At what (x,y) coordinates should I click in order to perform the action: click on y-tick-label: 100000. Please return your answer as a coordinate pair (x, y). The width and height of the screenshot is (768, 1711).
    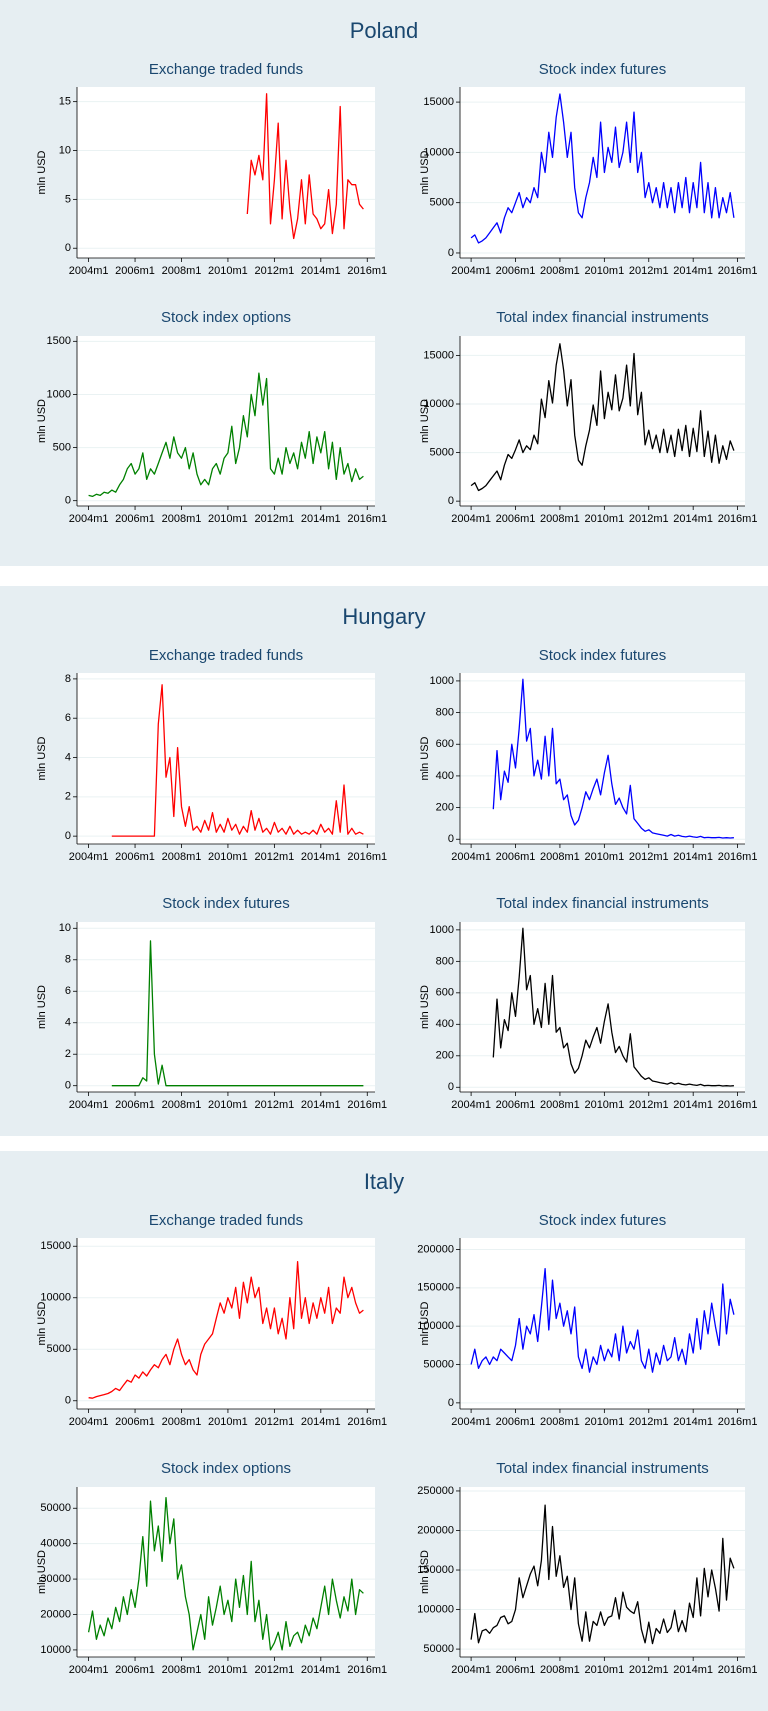
    Looking at the image, I should click on (435, 1326).